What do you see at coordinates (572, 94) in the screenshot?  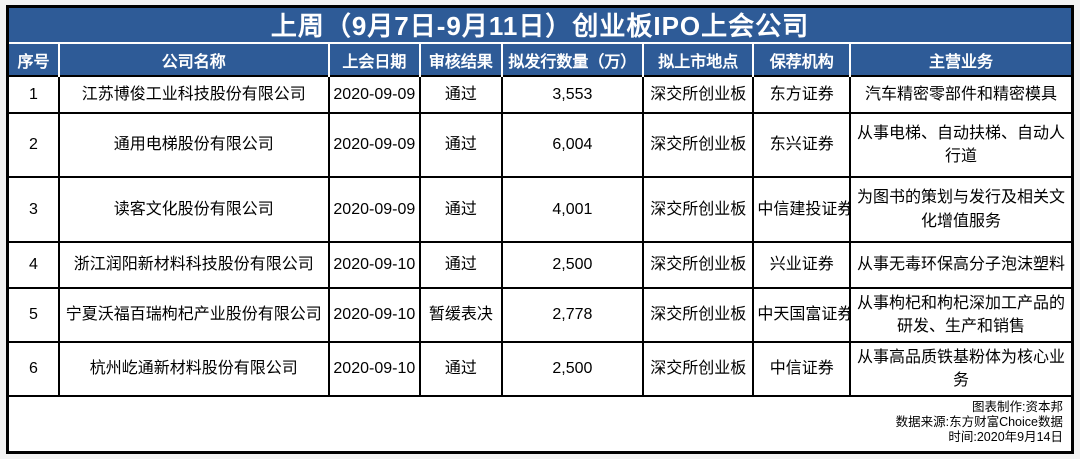 I see `cell-issue-quantity: 3,553` at bounding box center [572, 94].